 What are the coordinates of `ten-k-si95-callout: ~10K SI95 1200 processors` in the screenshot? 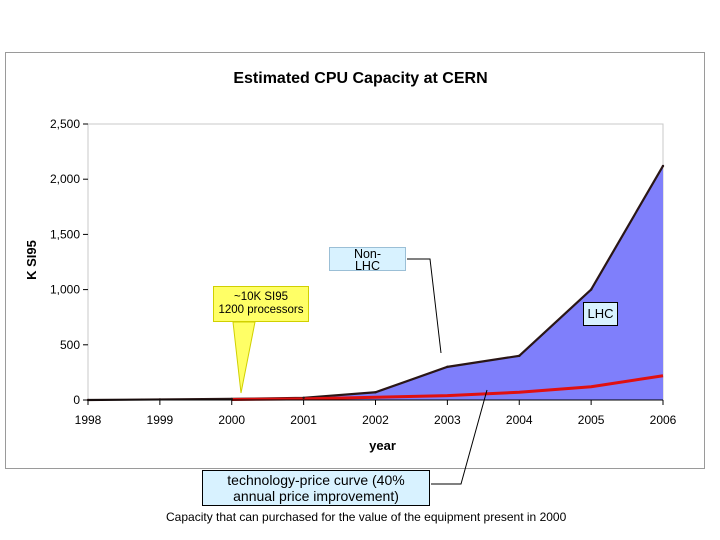 It's located at (261, 304).